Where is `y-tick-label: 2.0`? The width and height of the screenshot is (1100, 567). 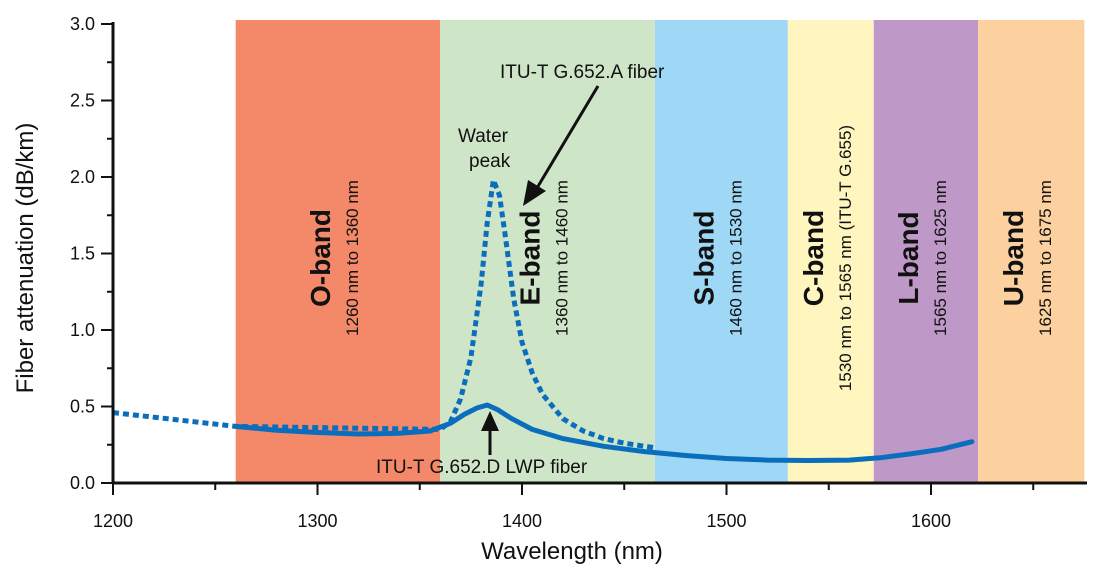
y-tick-label: 2.0 is located at coordinates (82, 177).